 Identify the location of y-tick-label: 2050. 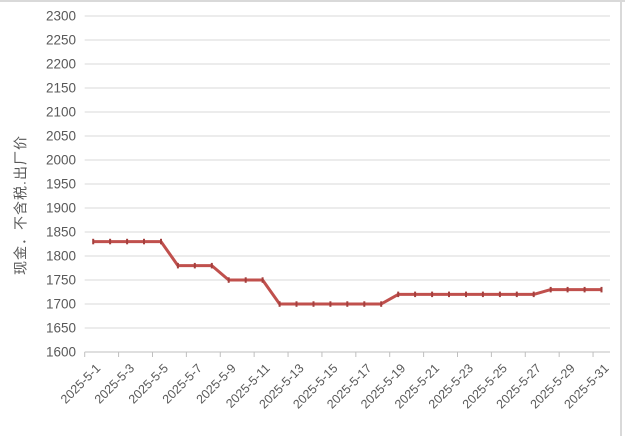
(61, 136).